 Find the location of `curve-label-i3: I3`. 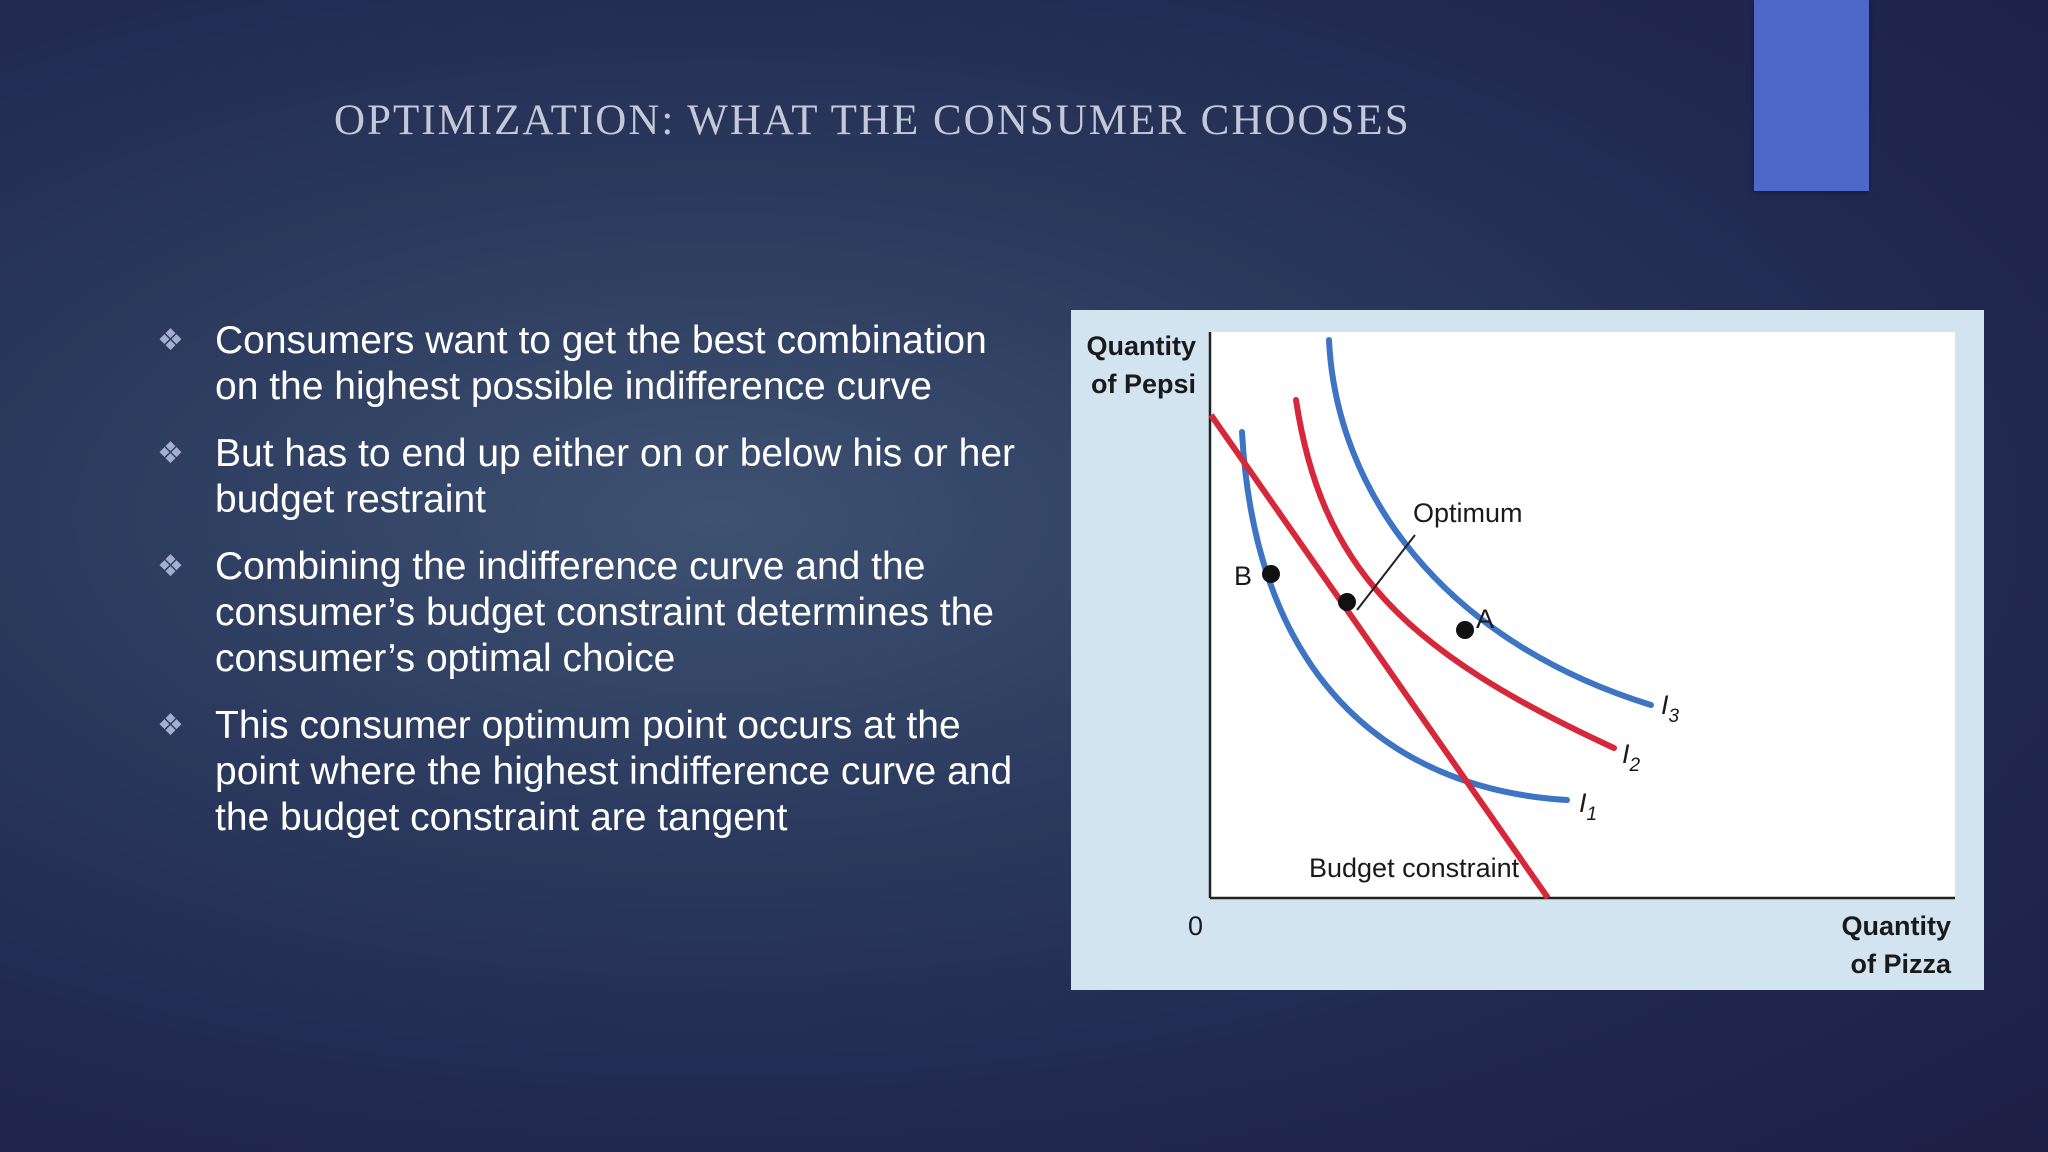

curve-label-i3: I3 is located at coordinates (1670, 708).